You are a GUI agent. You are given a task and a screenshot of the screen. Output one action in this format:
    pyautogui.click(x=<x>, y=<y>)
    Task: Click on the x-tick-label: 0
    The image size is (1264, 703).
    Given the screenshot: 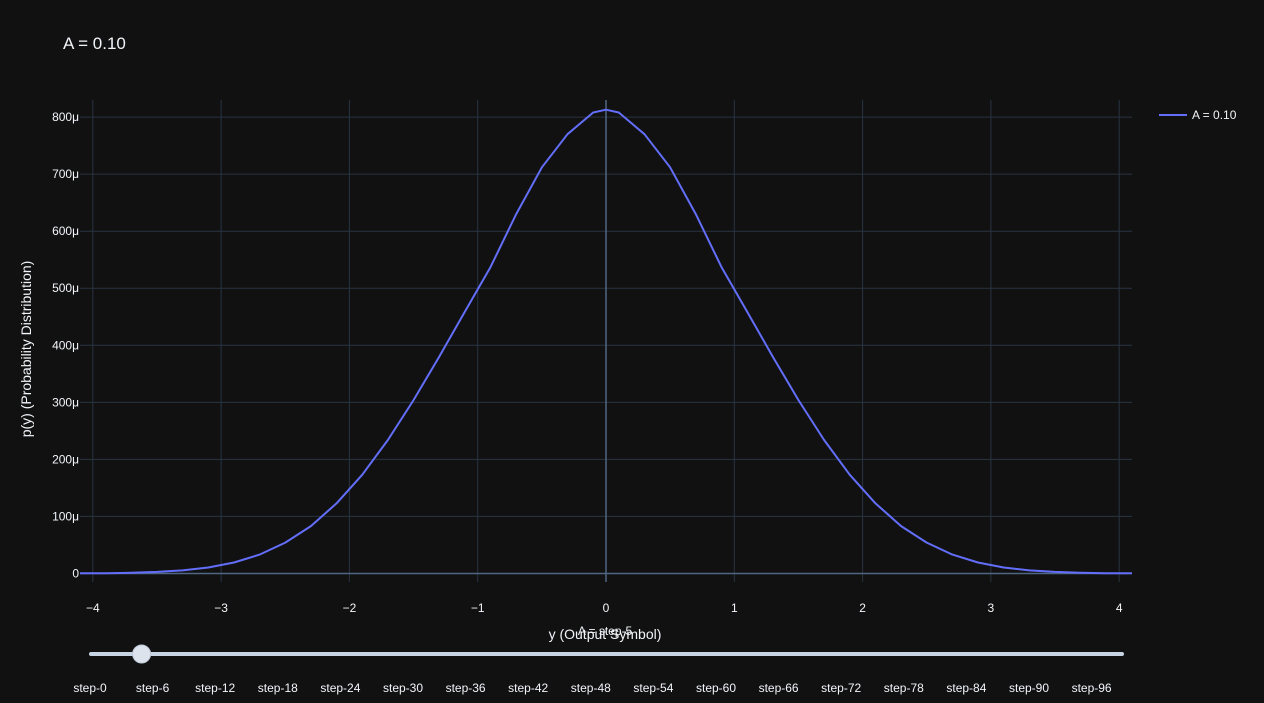 What is the action you would take?
    pyautogui.click(x=606, y=608)
    